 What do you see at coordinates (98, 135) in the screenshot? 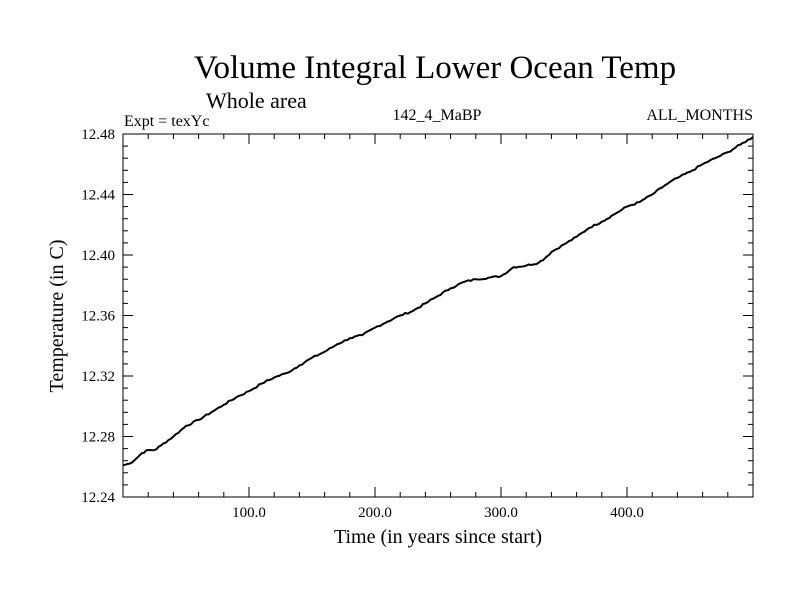
I see `y-tick-label: 12.48` at bounding box center [98, 135].